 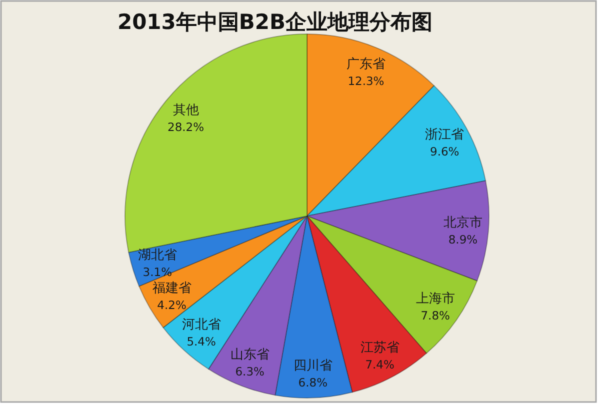 I want to click on data-label: 6.3%, so click(x=250, y=371).